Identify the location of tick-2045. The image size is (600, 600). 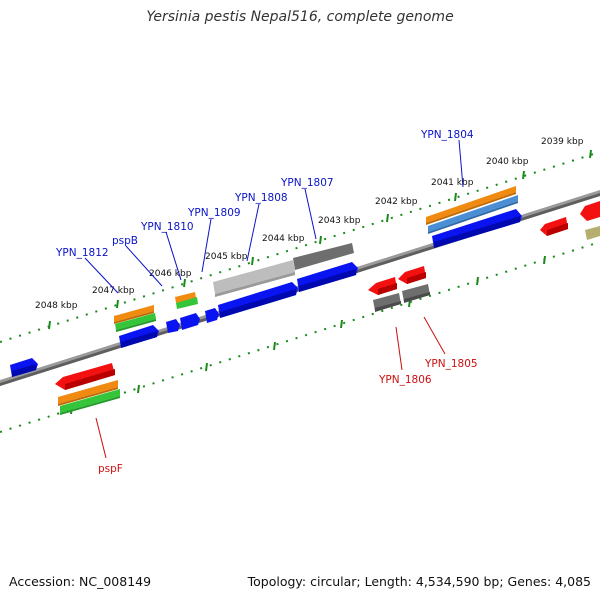
(184, 283).